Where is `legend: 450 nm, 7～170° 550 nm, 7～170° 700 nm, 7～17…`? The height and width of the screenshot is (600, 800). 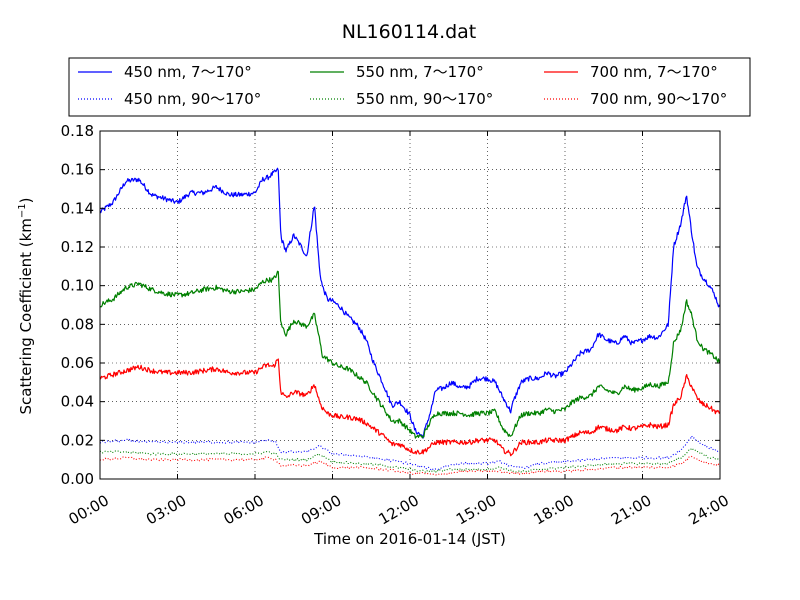 legend: 450 nm, 7～170° 550 nm, 7～170° 700 nm, 7～17… is located at coordinates (409, 87).